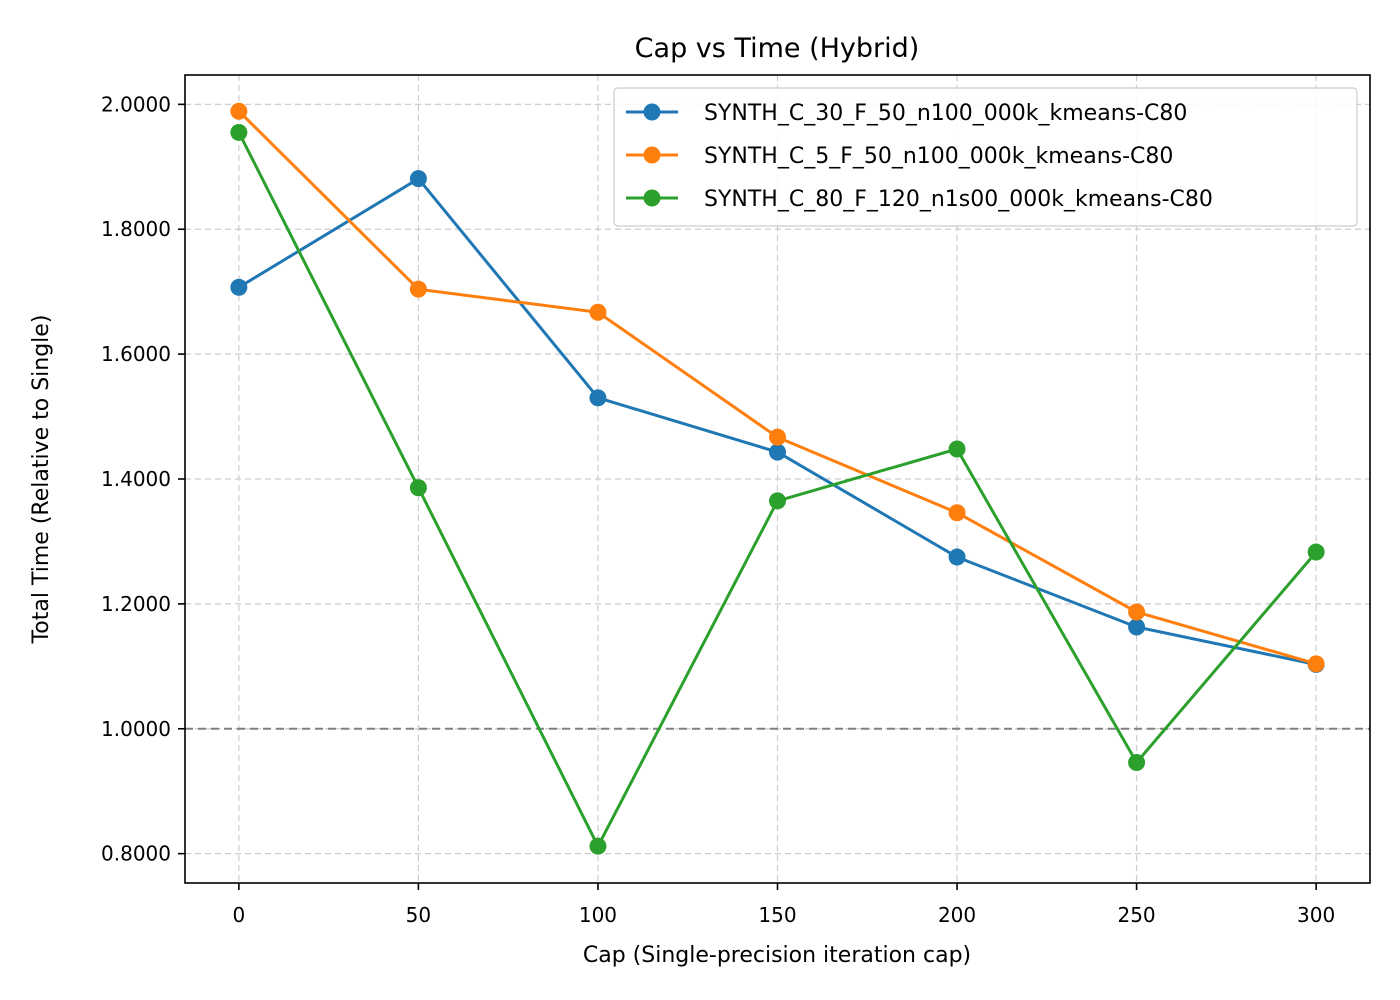 The height and width of the screenshot is (1000, 1400). What do you see at coordinates (41, 480) in the screenshot?
I see `y-axis-label: Total Time (Relative to Single)` at bounding box center [41, 480].